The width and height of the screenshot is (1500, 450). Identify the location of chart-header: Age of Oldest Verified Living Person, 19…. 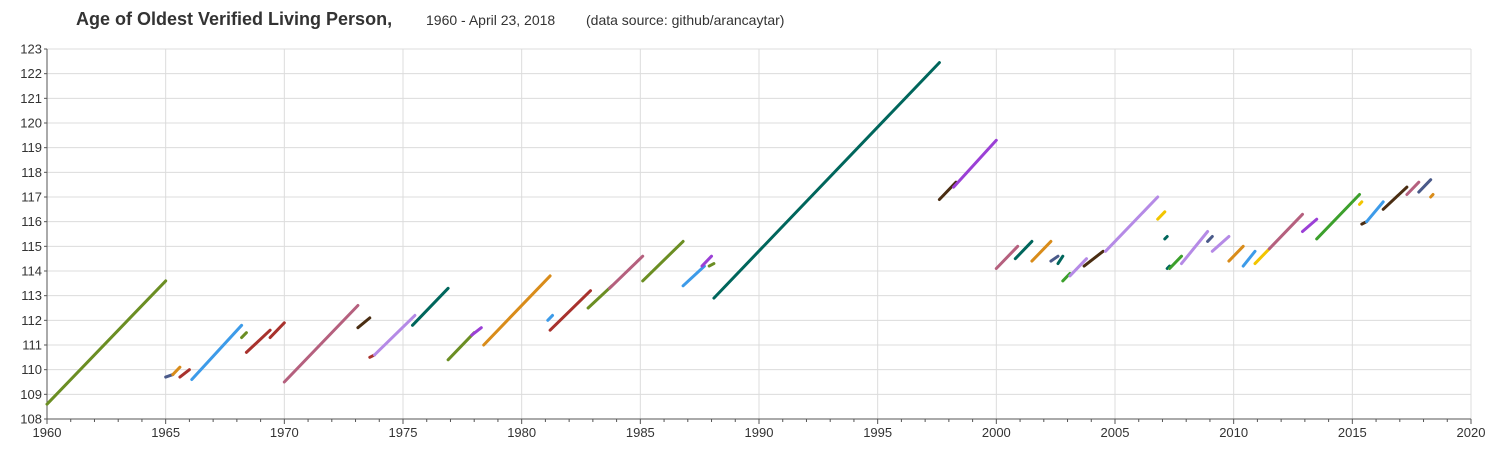
(430, 19).